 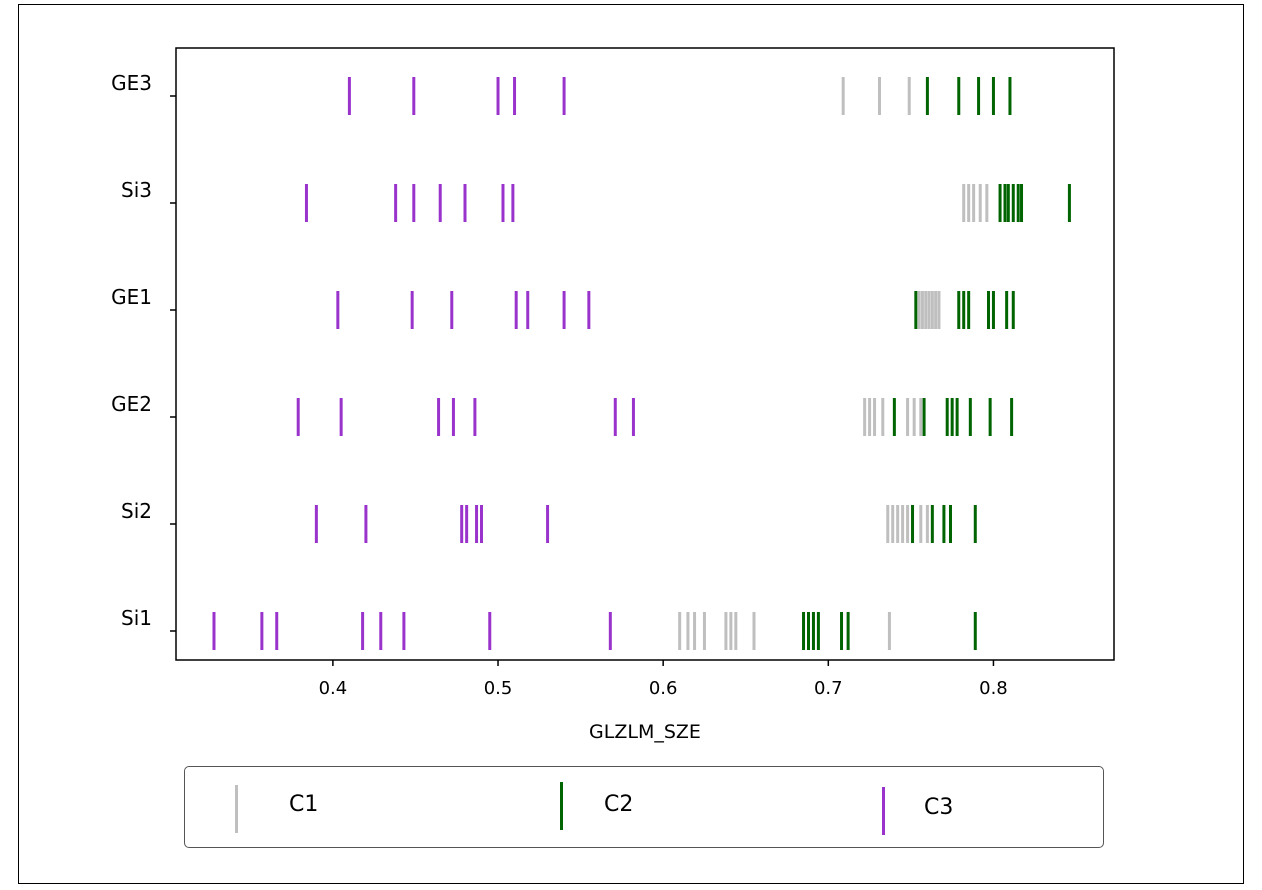 What do you see at coordinates (936, 363) in the screenshot?
I see `series-c2` at bounding box center [936, 363].